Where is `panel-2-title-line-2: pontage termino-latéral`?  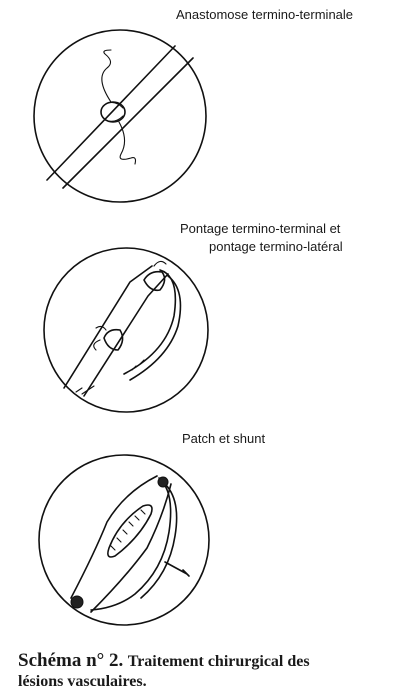 panel-2-title-line-2: pontage termino-latéral is located at coordinates (276, 246).